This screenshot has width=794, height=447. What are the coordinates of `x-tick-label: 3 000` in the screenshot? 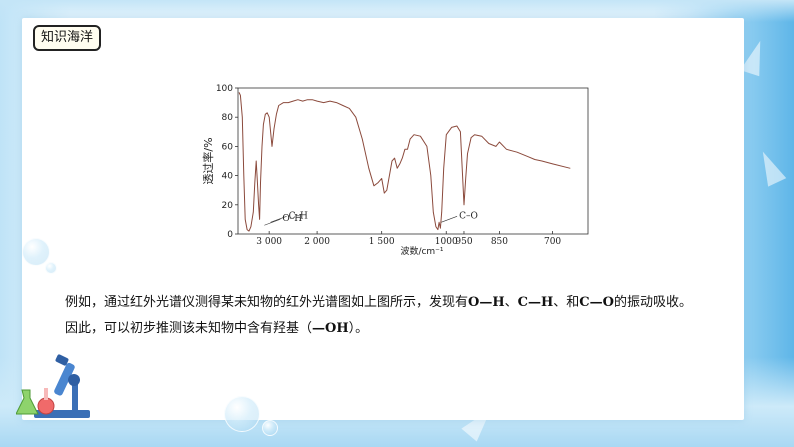 It's located at (269, 242).